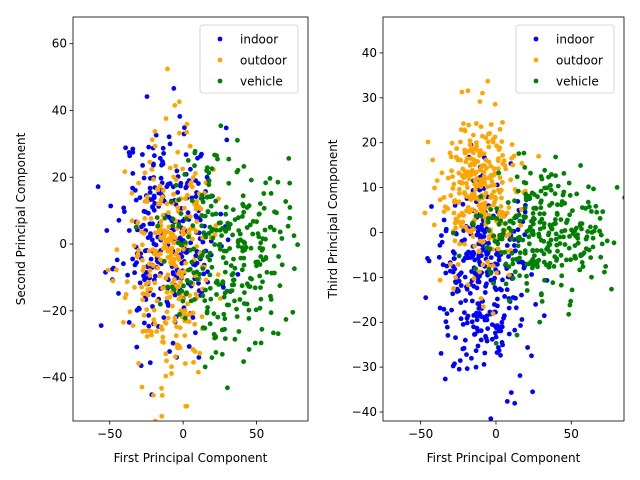 The height and width of the screenshot is (480, 640). I want to click on legend-label-indoor: indoor, so click(575, 40).